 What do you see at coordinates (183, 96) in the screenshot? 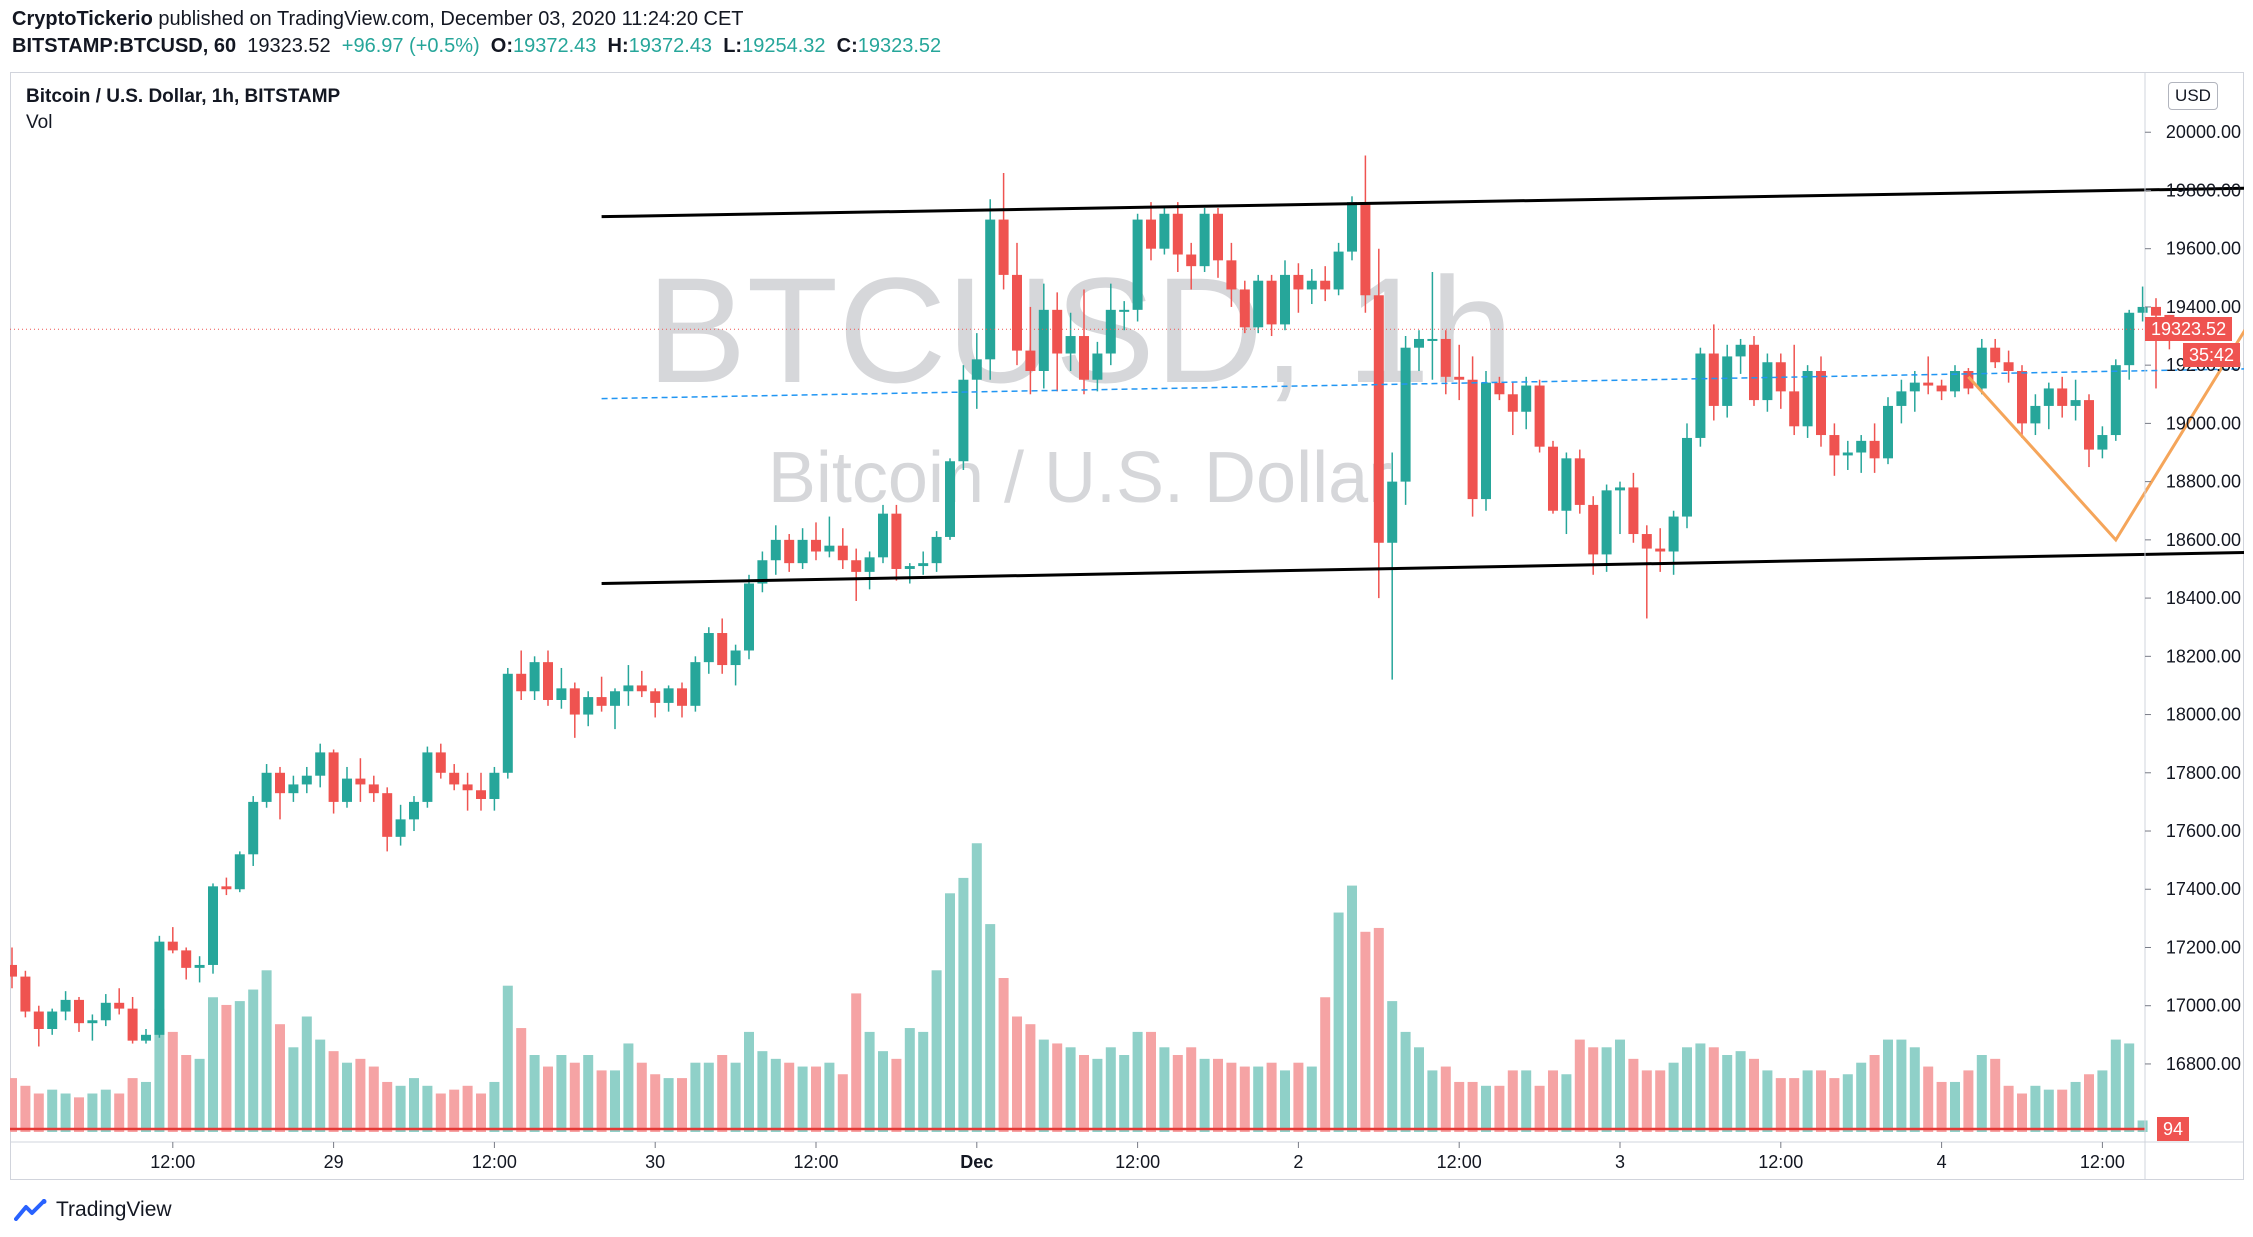
I see `legend-title: Bitcoin / U.S. Dollar, 1h, BITSTAMP` at bounding box center [183, 96].